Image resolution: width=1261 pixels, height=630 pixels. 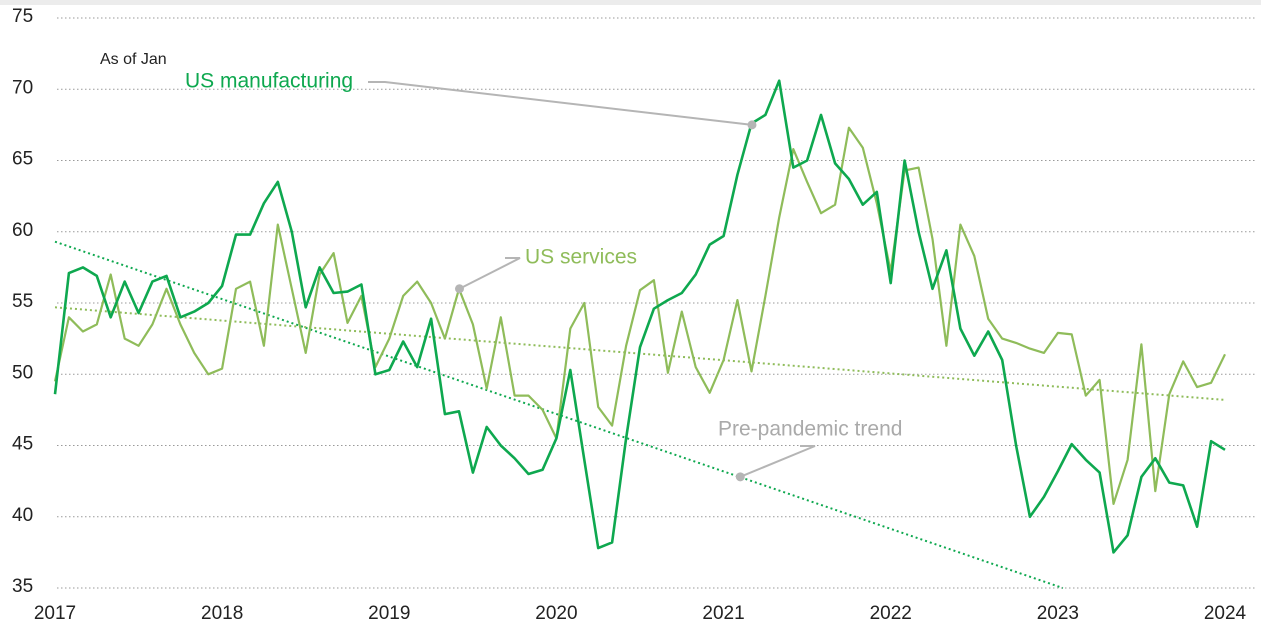 I want to click on y-tick-label: 65, so click(x=22, y=159).